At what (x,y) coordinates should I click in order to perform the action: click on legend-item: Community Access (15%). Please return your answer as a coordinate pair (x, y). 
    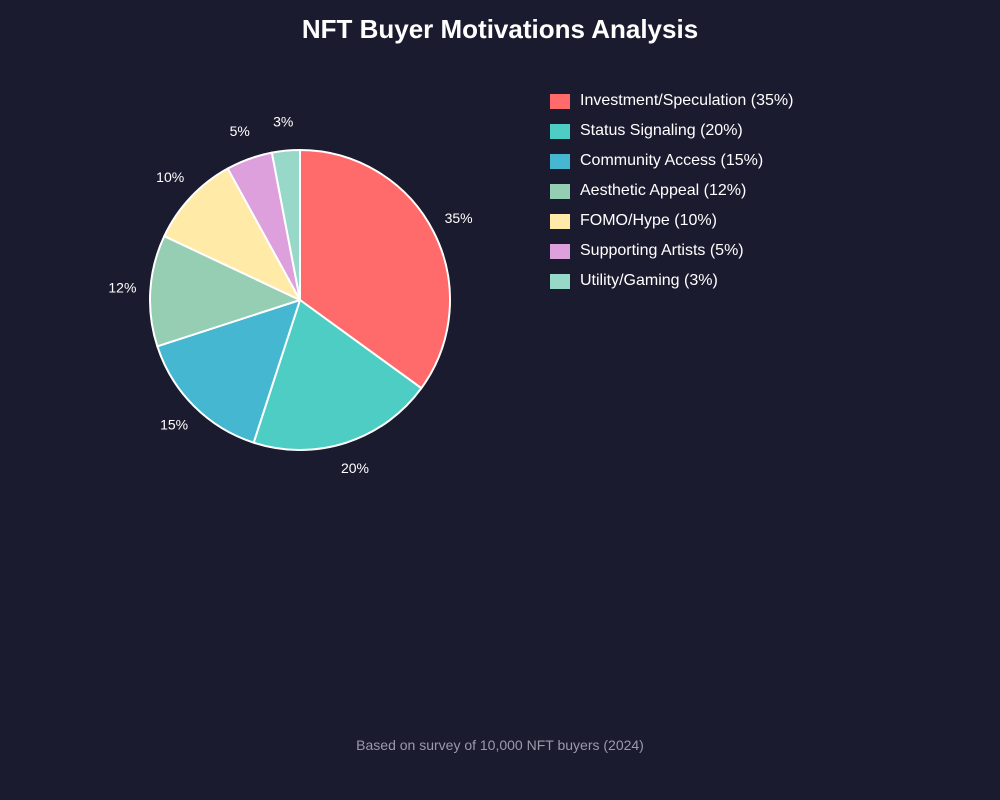
    Looking at the image, I should click on (671, 161).